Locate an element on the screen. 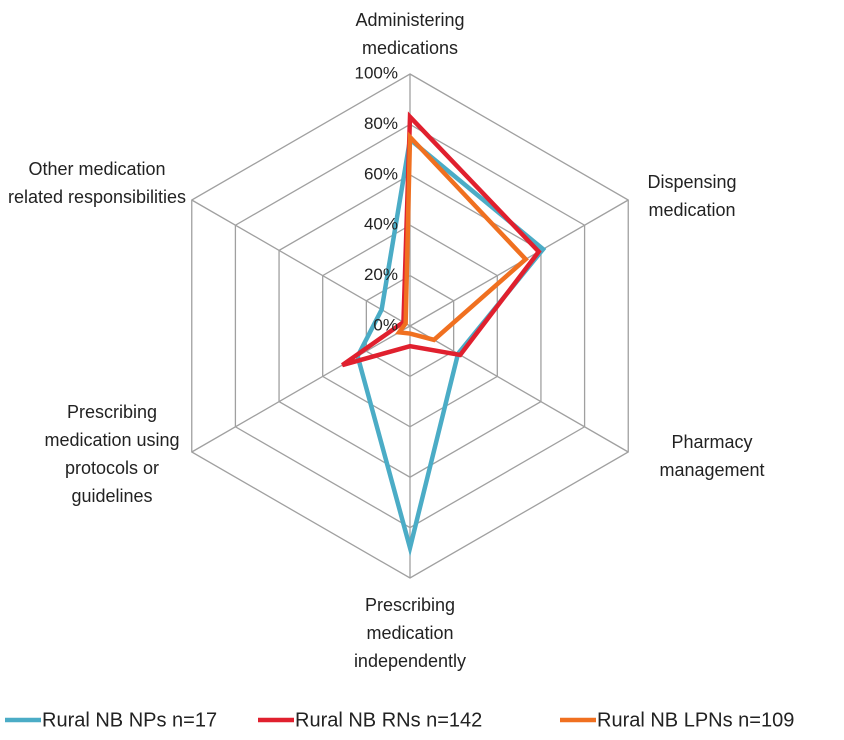  category-label: Administering medications is located at coordinates (410, 34).